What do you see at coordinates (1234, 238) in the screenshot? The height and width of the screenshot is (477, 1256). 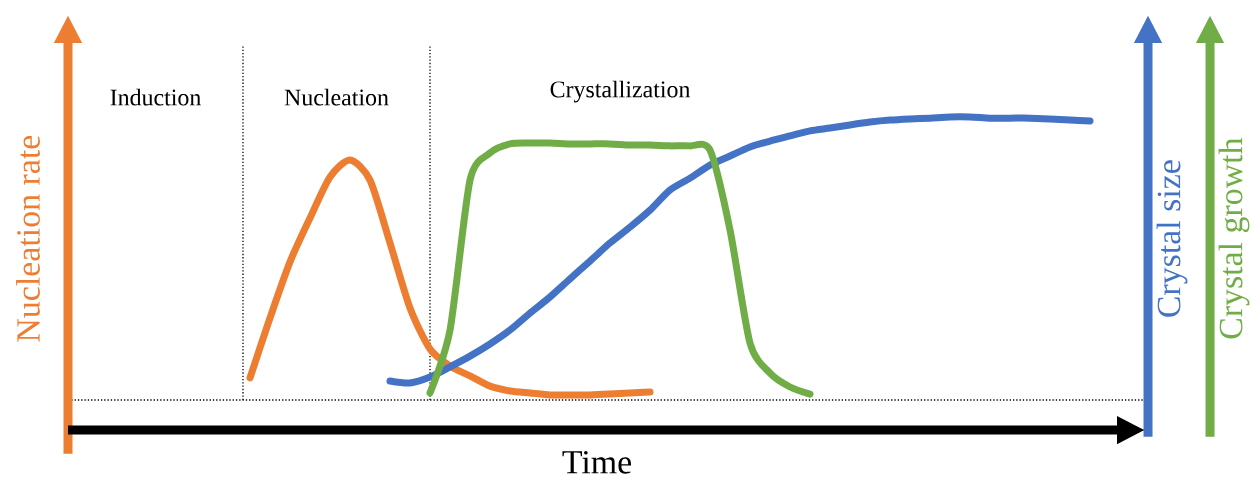 I see `y3-axis-title: Crystal growth` at bounding box center [1234, 238].